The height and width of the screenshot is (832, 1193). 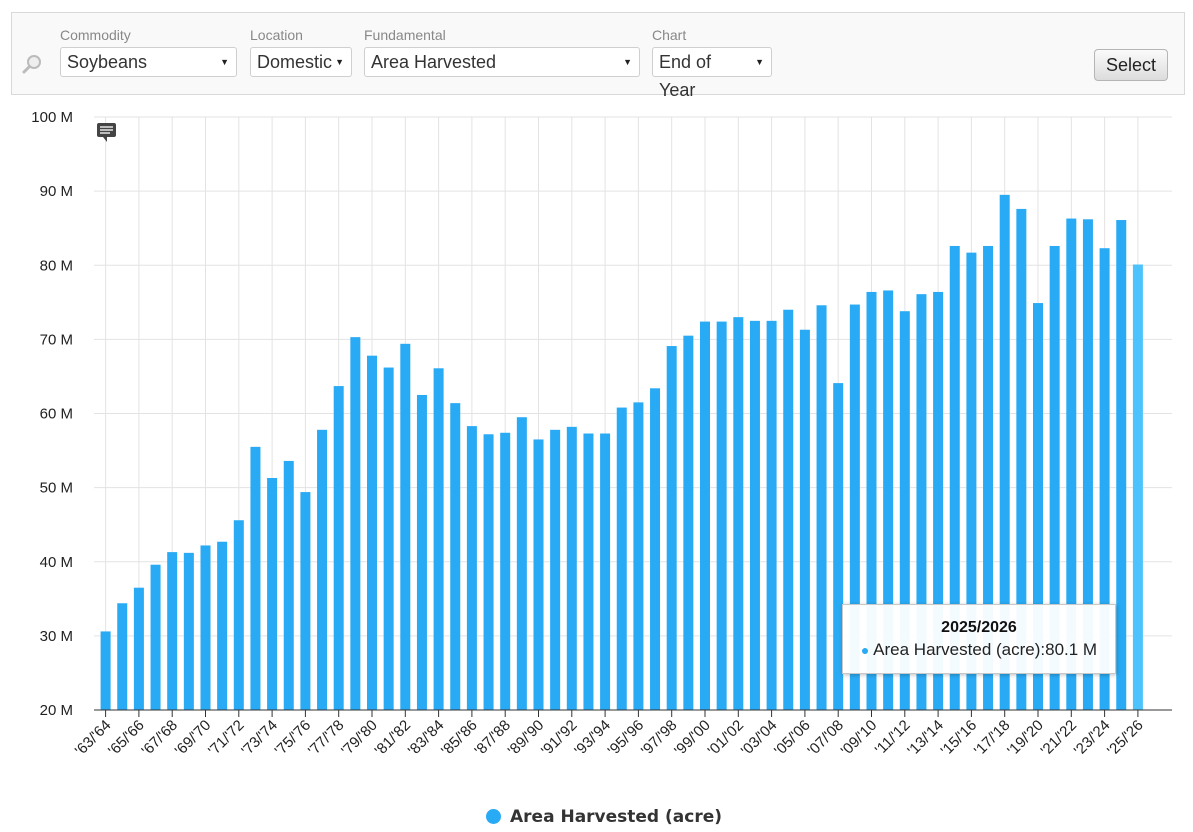 What do you see at coordinates (56, 414) in the screenshot?
I see `y-tick-label: 60 M` at bounding box center [56, 414].